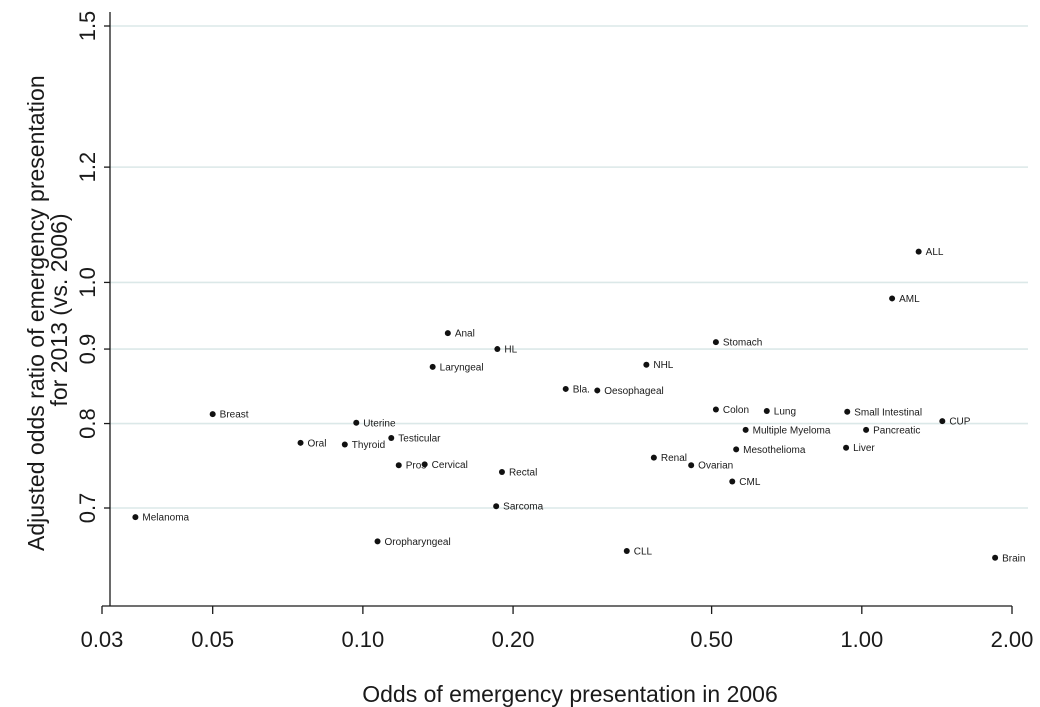 This screenshot has height=707, width=1040. I want to click on x-axis: 0.03 0.05 0.10 0.20 0.50 1.00 2.00, so click(557, 628).